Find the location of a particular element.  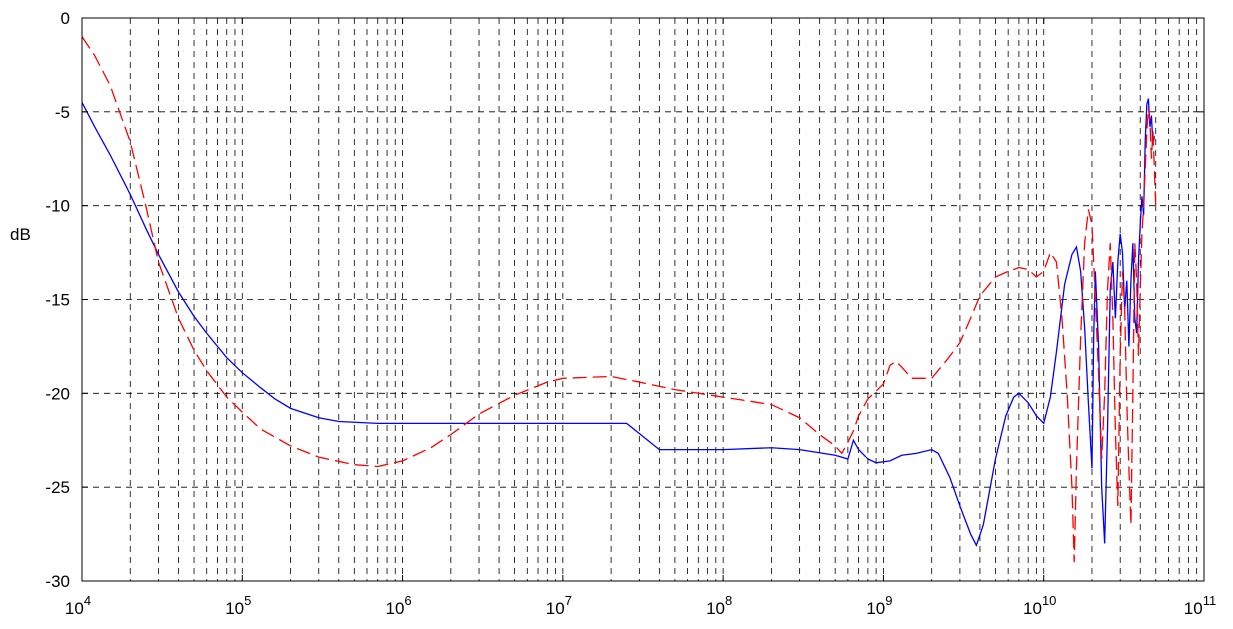

y-tick-label: -30 is located at coordinates (57, 581).